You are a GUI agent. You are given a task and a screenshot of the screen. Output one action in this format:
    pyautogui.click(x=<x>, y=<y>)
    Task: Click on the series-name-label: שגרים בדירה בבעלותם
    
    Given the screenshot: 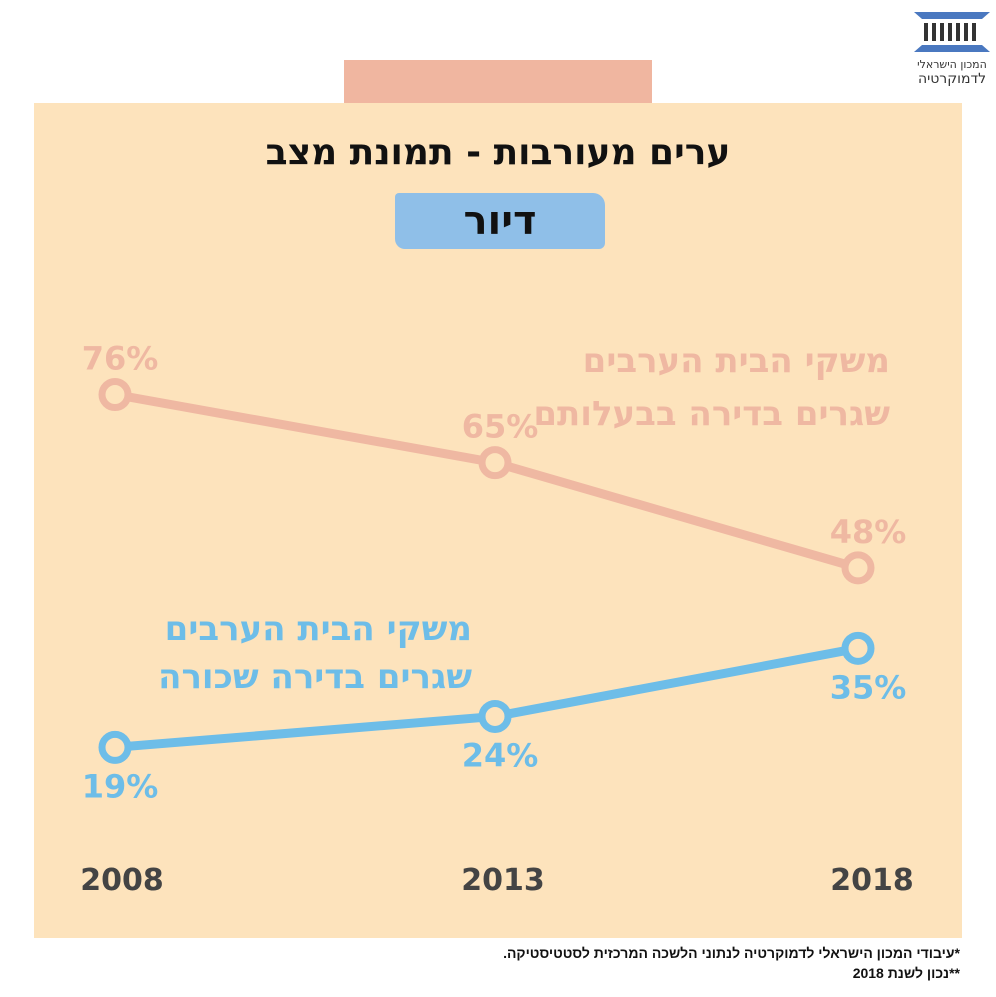 What is the action you would take?
    pyautogui.click(x=711, y=414)
    